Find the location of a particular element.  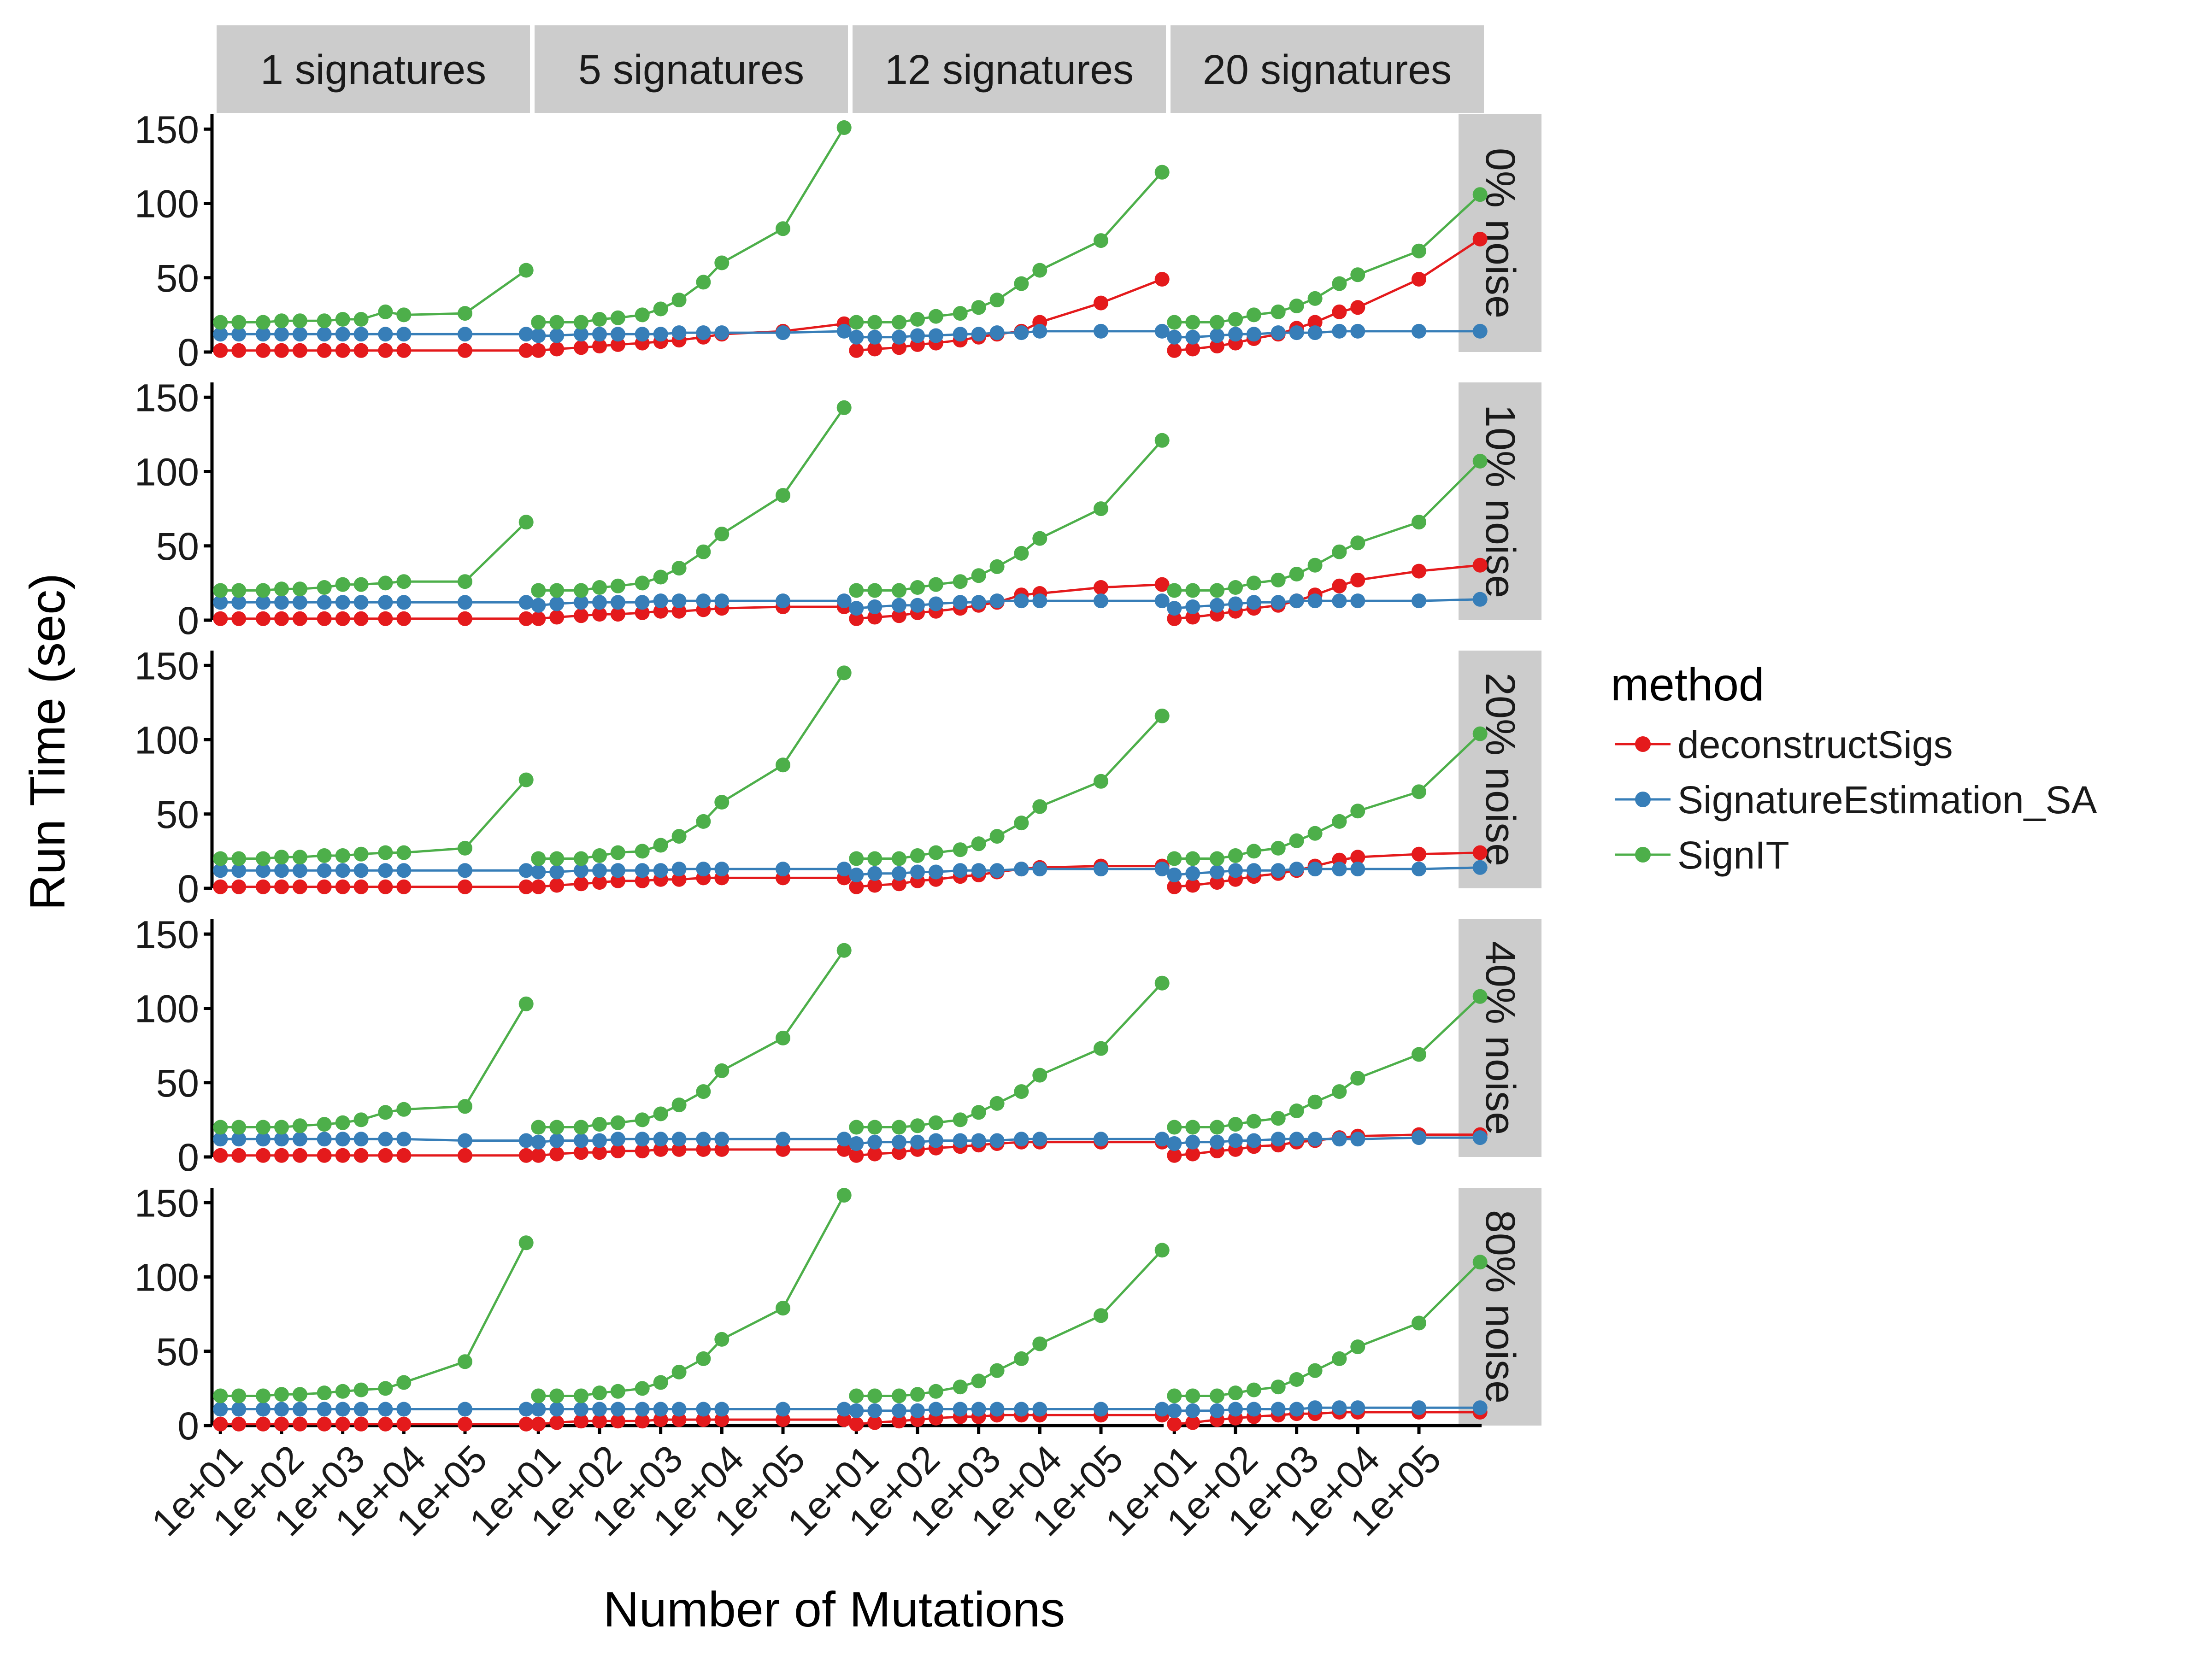

y-tick-label: 0 is located at coordinates (188, 1426).